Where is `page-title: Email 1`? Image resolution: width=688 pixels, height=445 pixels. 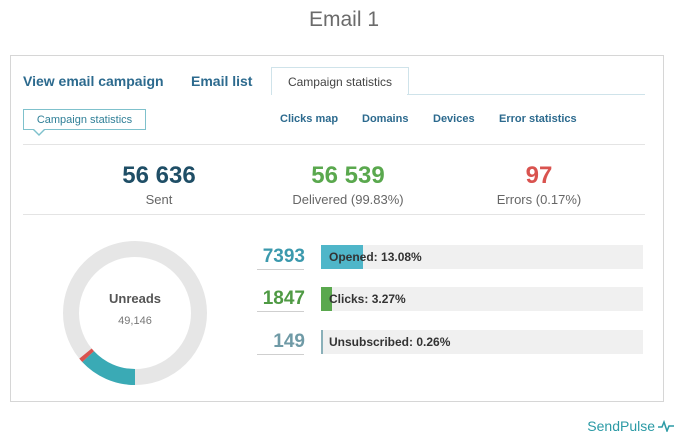
page-title: Email 1 is located at coordinates (344, 19).